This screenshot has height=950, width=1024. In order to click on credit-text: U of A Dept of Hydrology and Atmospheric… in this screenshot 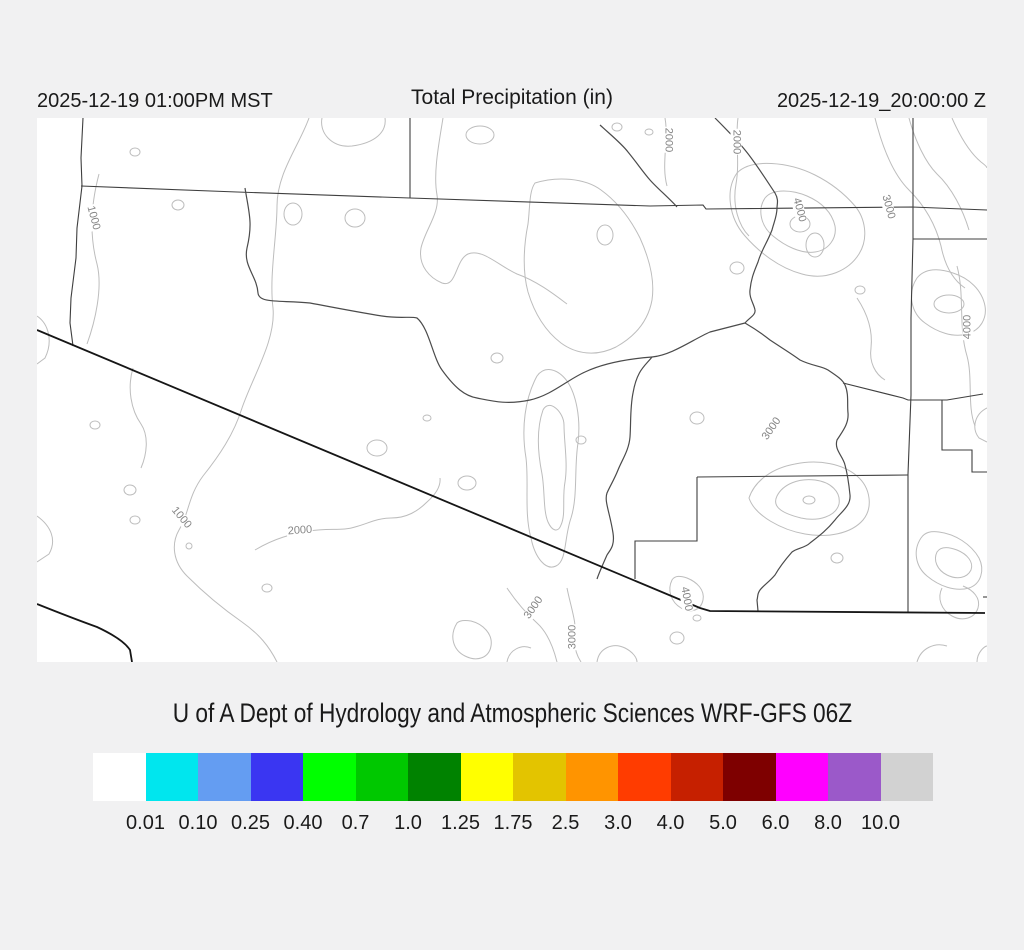, I will do `click(512, 713)`.